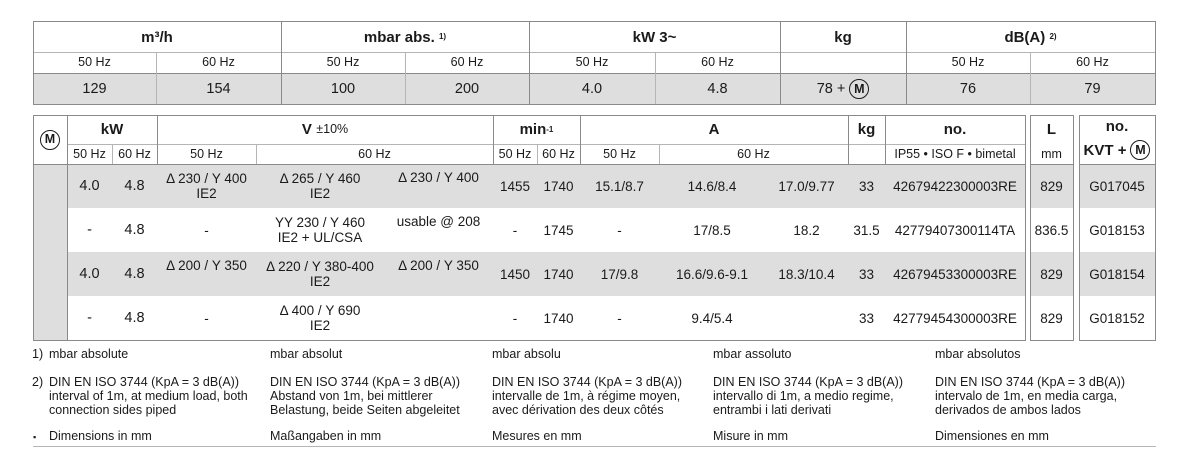  Describe the element at coordinates (955, 186) in the screenshot. I see `table-cell-motor-number: 42679422300003RE` at that location.